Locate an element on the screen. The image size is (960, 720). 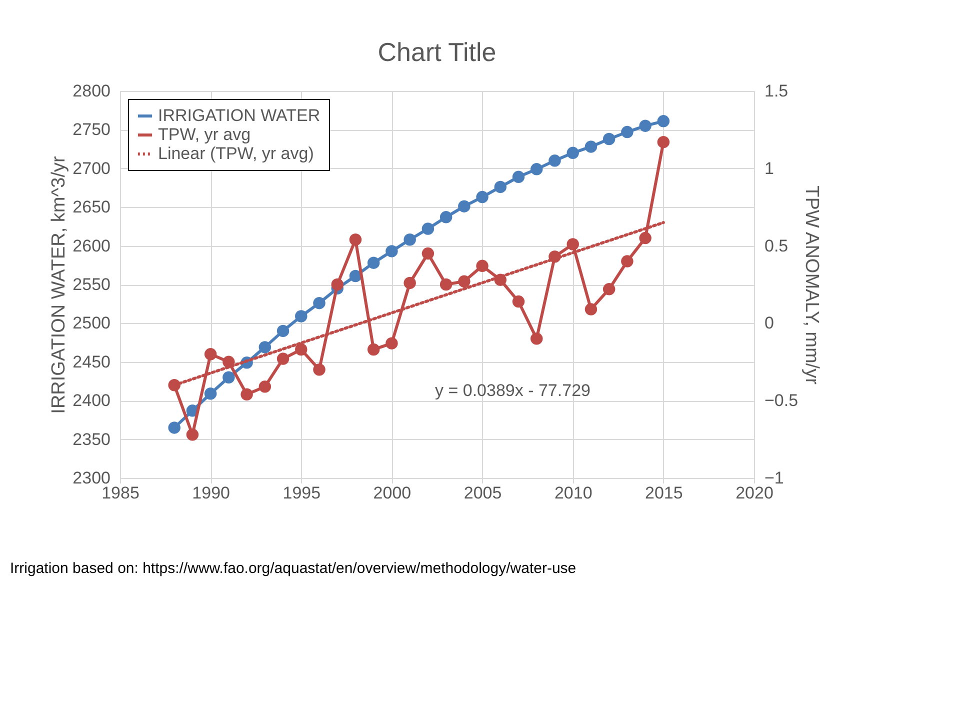
y2-tick-label: 0 is located at coordinates (769, 323).